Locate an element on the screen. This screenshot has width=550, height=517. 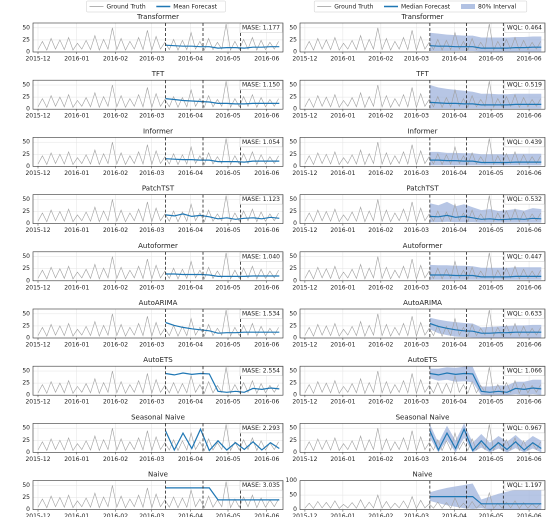
panel-title: Naive is located at coordinates (423, 475).